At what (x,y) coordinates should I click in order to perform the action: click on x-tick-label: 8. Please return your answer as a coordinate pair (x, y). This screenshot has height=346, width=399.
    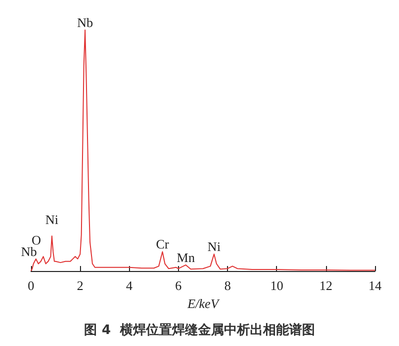
    Looking at the image, I should click on (227, 285).